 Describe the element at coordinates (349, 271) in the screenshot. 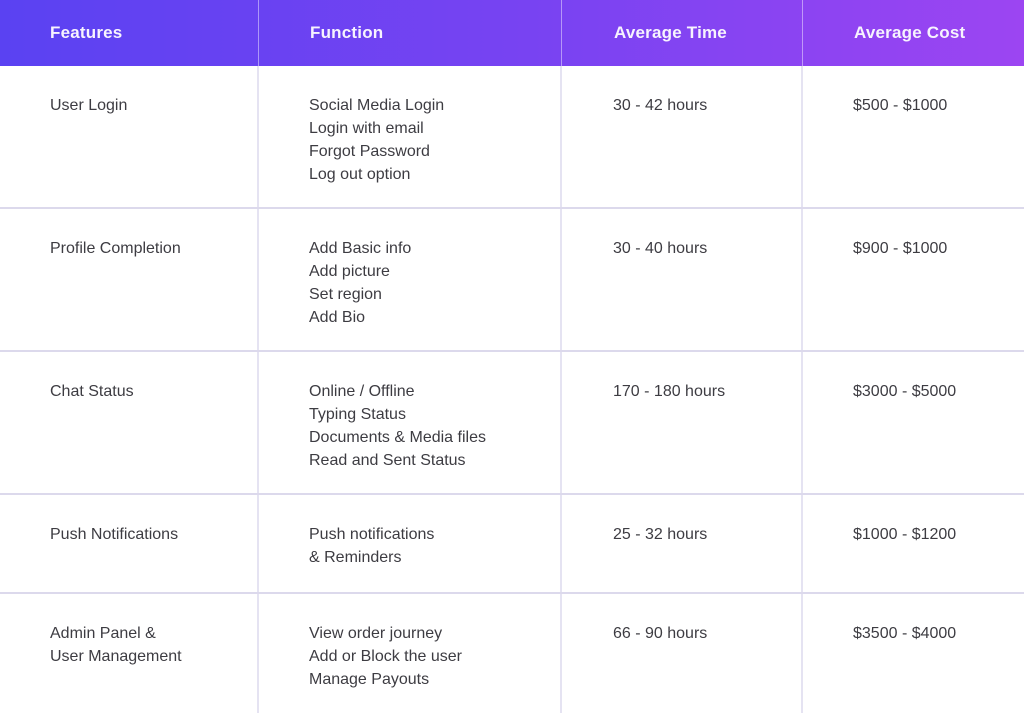

I see `function-line: Add picture` at that location.